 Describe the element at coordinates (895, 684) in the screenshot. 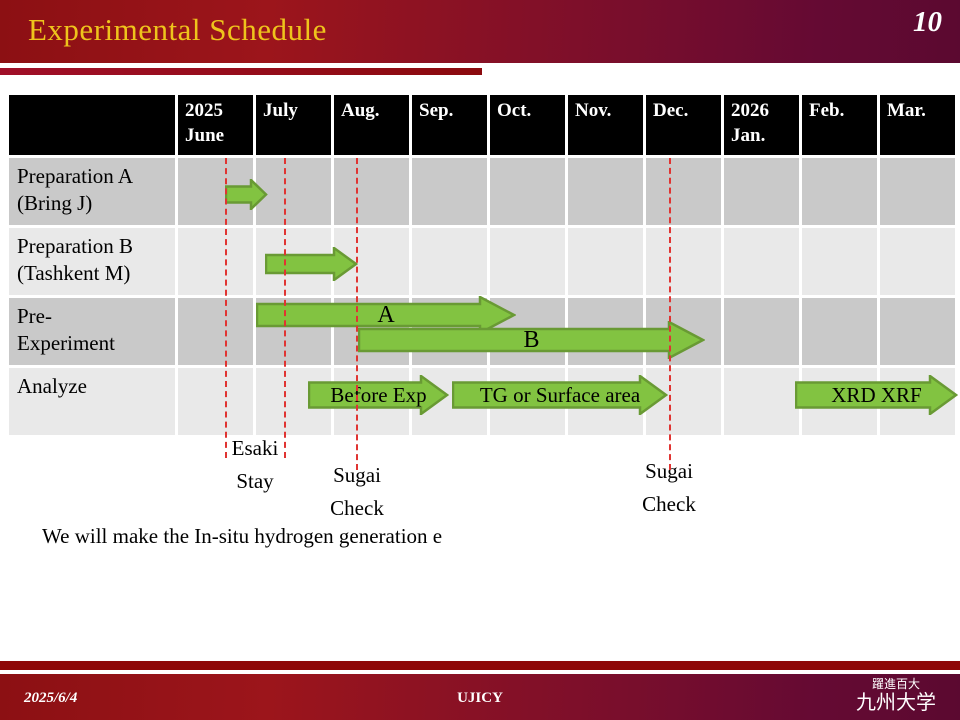

I see `logo-slogan-text: 躍進百大` at that location.